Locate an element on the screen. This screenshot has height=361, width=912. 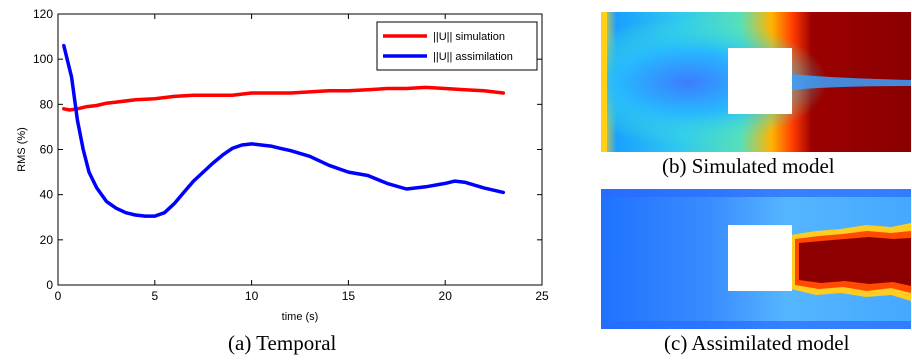
legend-box is located at coordinates (457, 46).